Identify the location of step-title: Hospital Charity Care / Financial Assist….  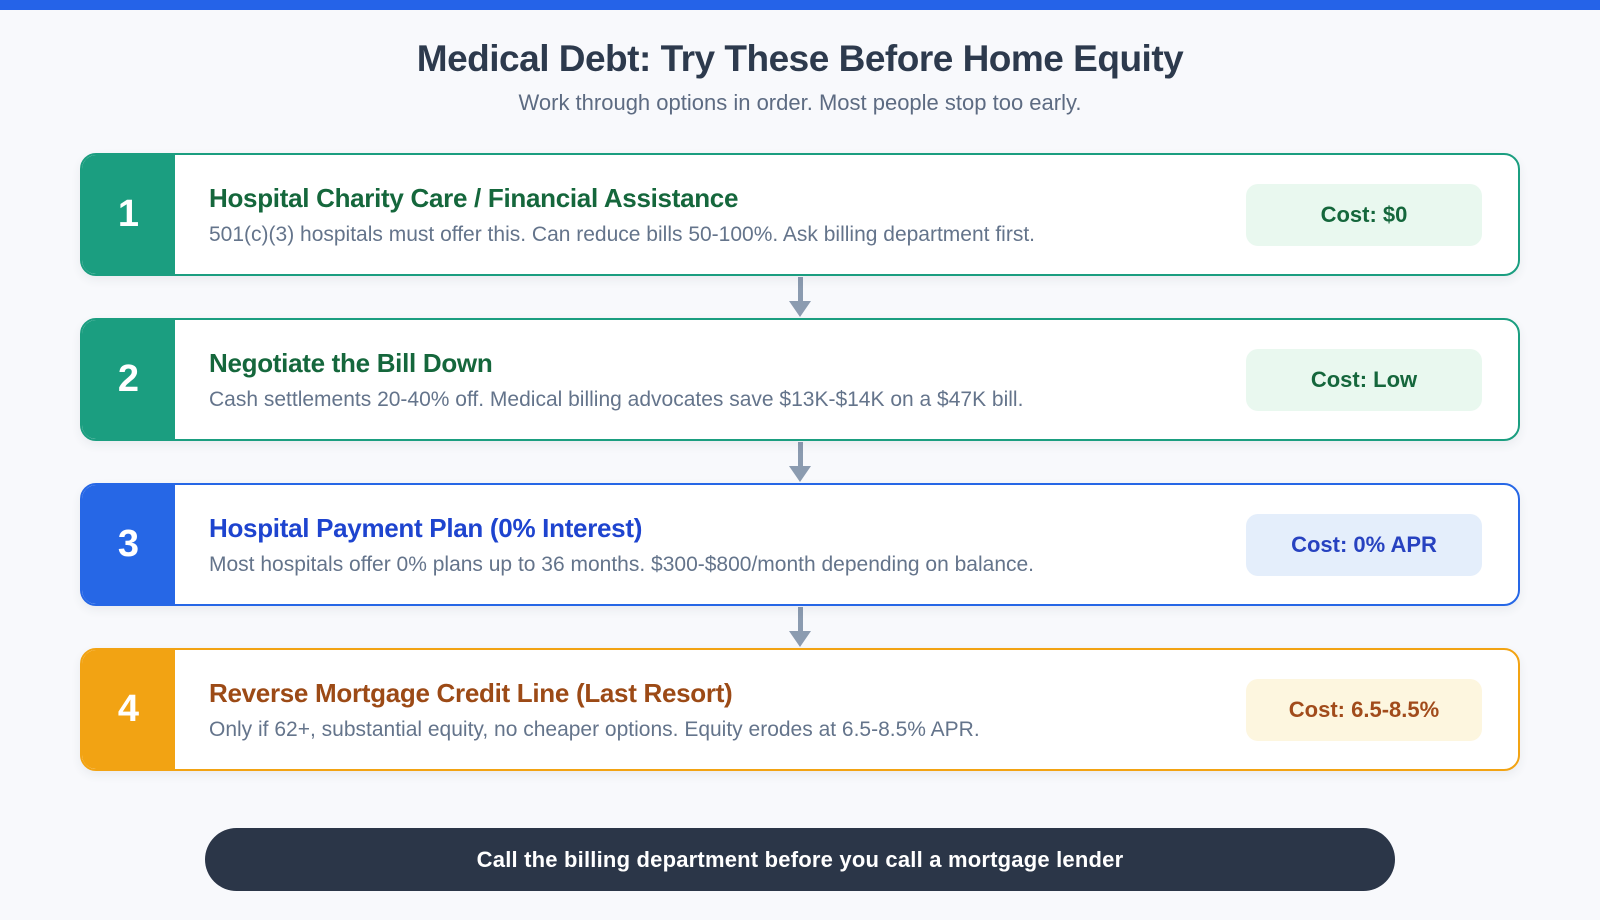
(474, 197).